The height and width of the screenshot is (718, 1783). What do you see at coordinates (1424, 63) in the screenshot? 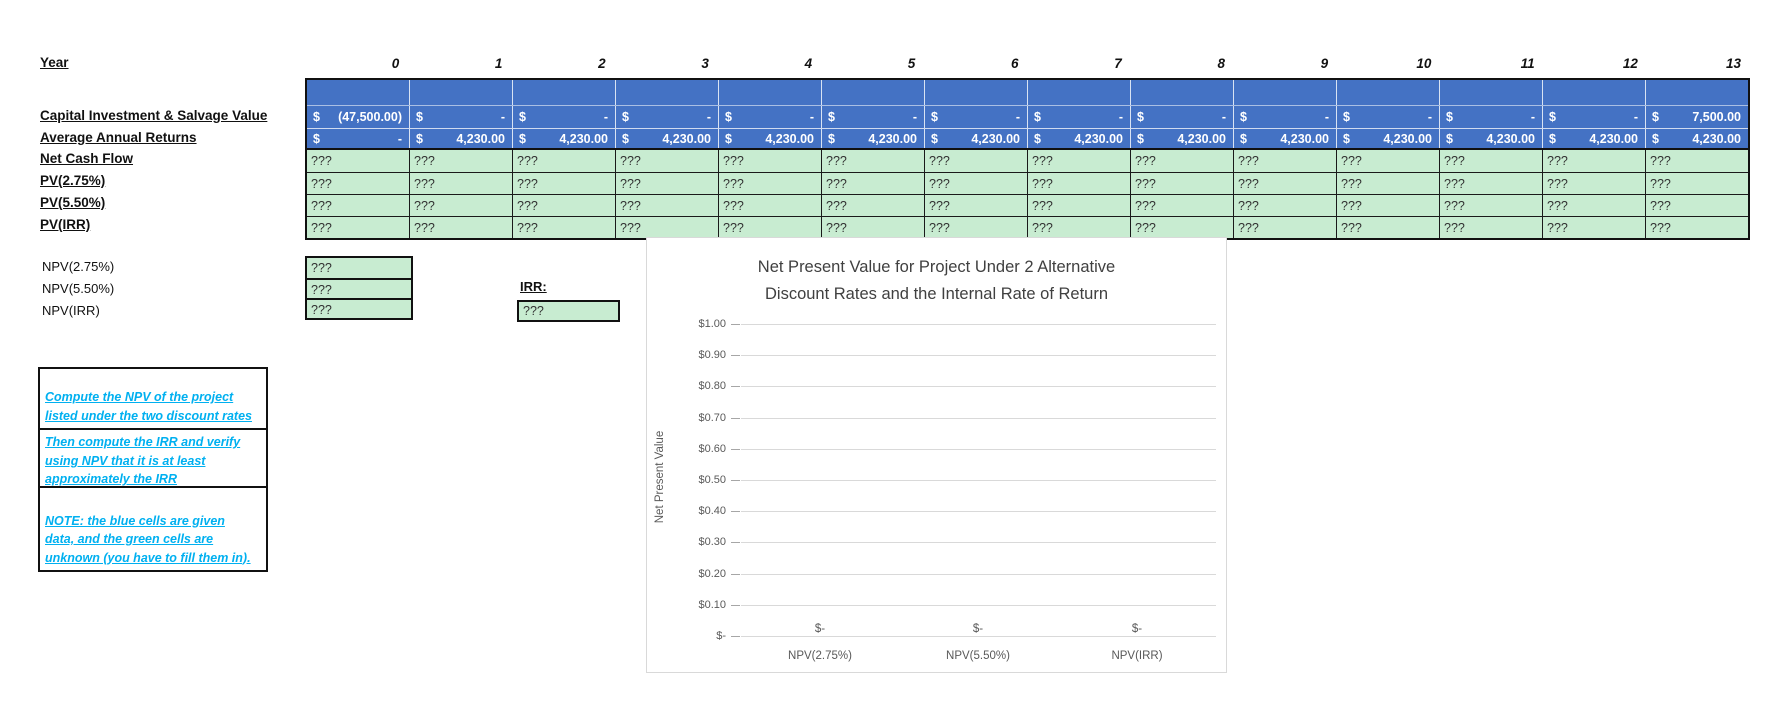
I see `year-header-cell: 10` at bounding box center [1424, 63].